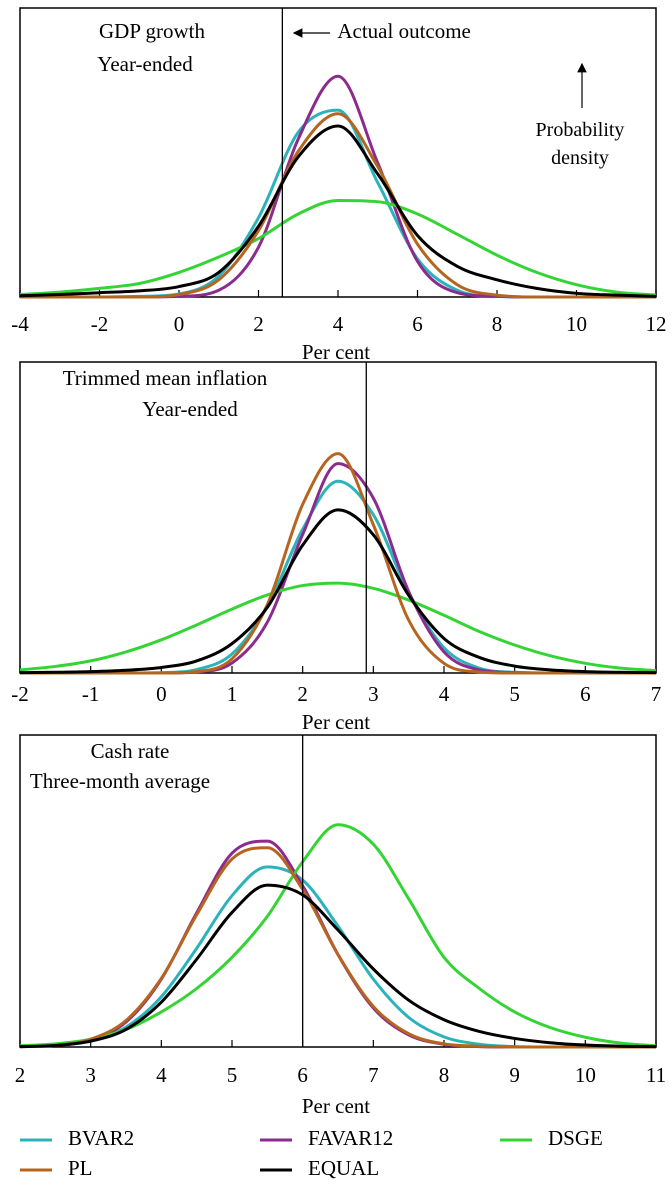 This screenshot has height=1188, width=672. What do you see at coordinates (152, 31) in the screenshot?
I see `panel-title: GDP growth` at bounding box center [152, 31].